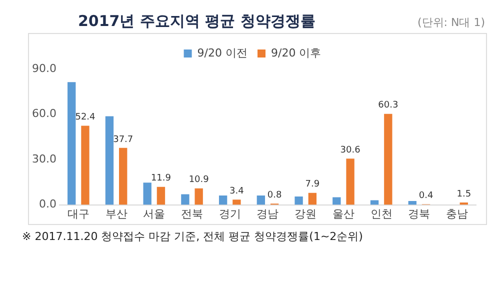 Image resolution: width=499 pixels, height=290 pixels. Describe the element at coordinates (44, 113) in the screenshot. I see `y-tick-label: 60.0` at that location.